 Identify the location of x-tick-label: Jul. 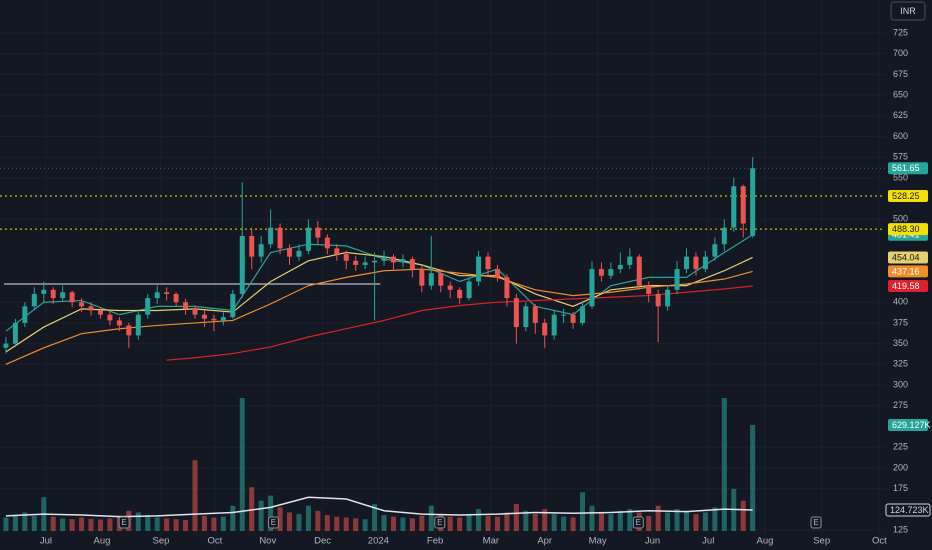
(46, 541).